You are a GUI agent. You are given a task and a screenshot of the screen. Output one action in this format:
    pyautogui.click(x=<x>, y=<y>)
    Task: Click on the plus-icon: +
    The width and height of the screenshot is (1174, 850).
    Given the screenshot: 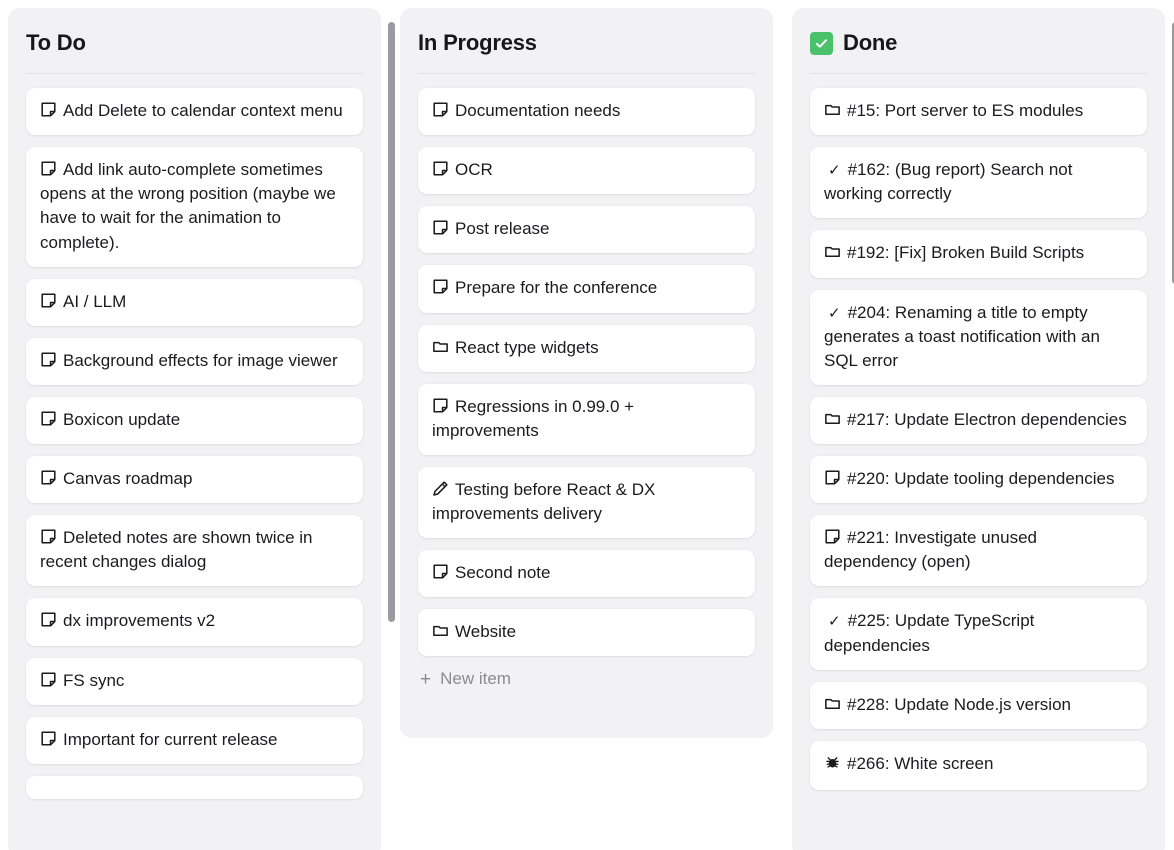 What is the action you would take?
    pyautogui.click(x=426, y=679)
    